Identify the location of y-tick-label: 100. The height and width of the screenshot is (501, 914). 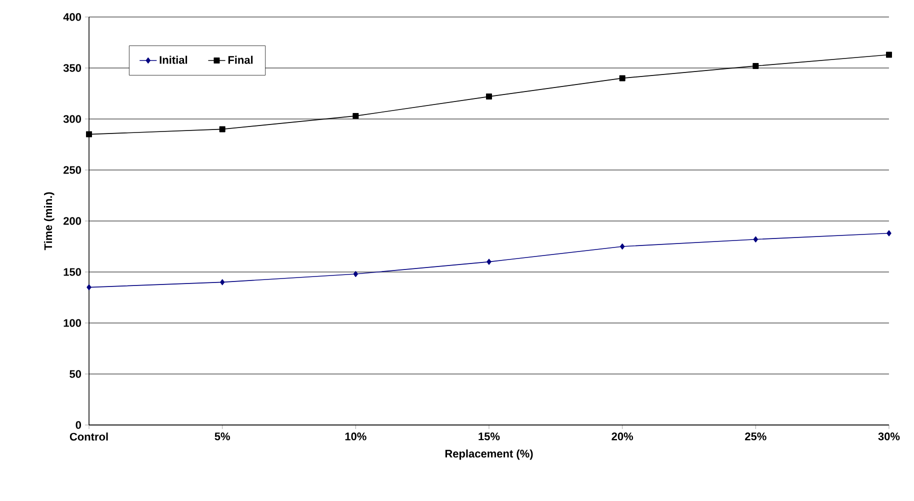
(73, 323).